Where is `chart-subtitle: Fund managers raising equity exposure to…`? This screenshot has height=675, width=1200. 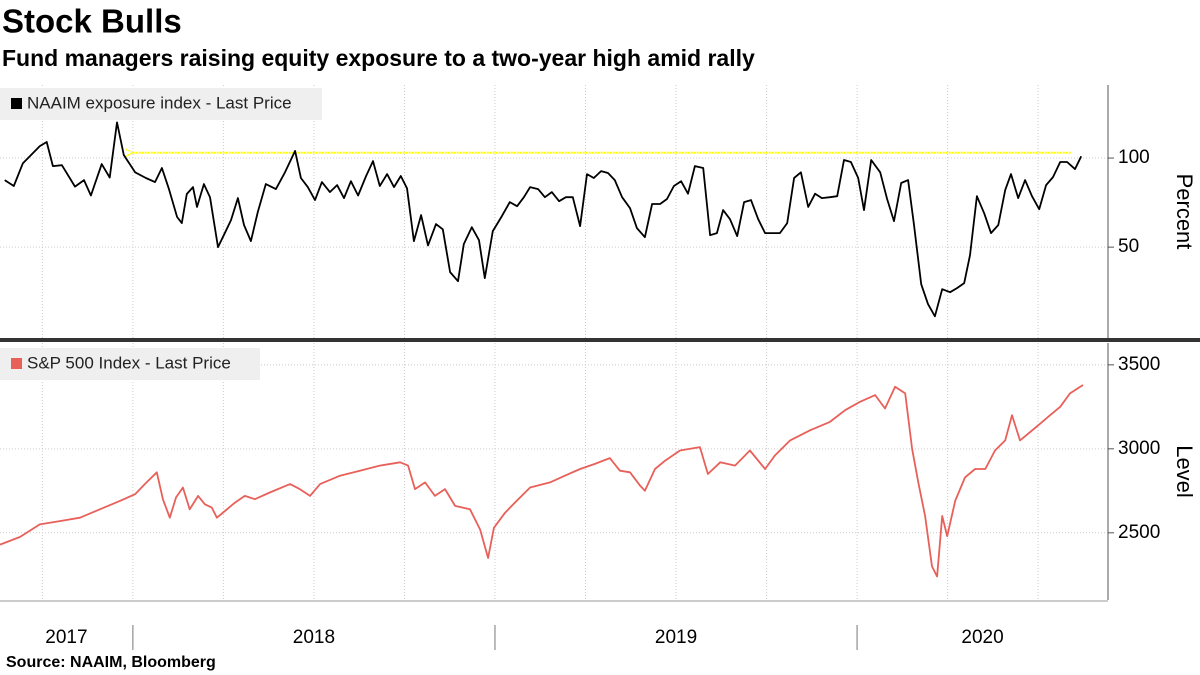 chart-subtitle: Fund managers raising equity exposure to… is located at coordinates (378, 58).